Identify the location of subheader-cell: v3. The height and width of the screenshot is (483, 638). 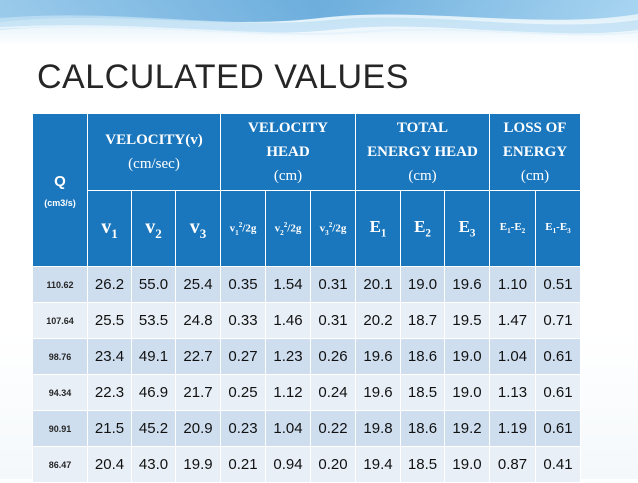
(198, 228).